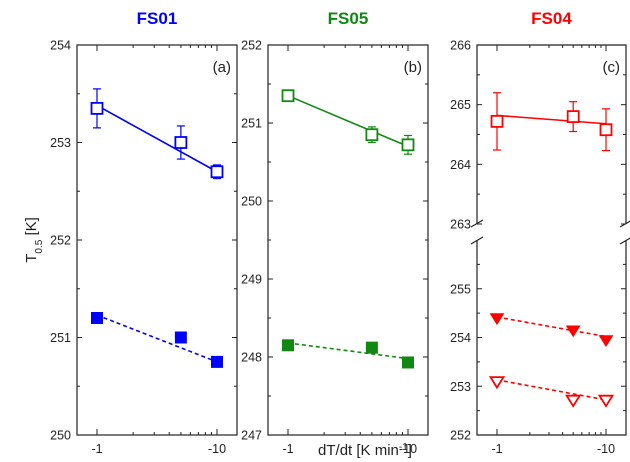  What do you see at coordinates (624, 241) in the screenshot?
I see `axis-break-mark-right-bottom` at bounding box center [624, 241].